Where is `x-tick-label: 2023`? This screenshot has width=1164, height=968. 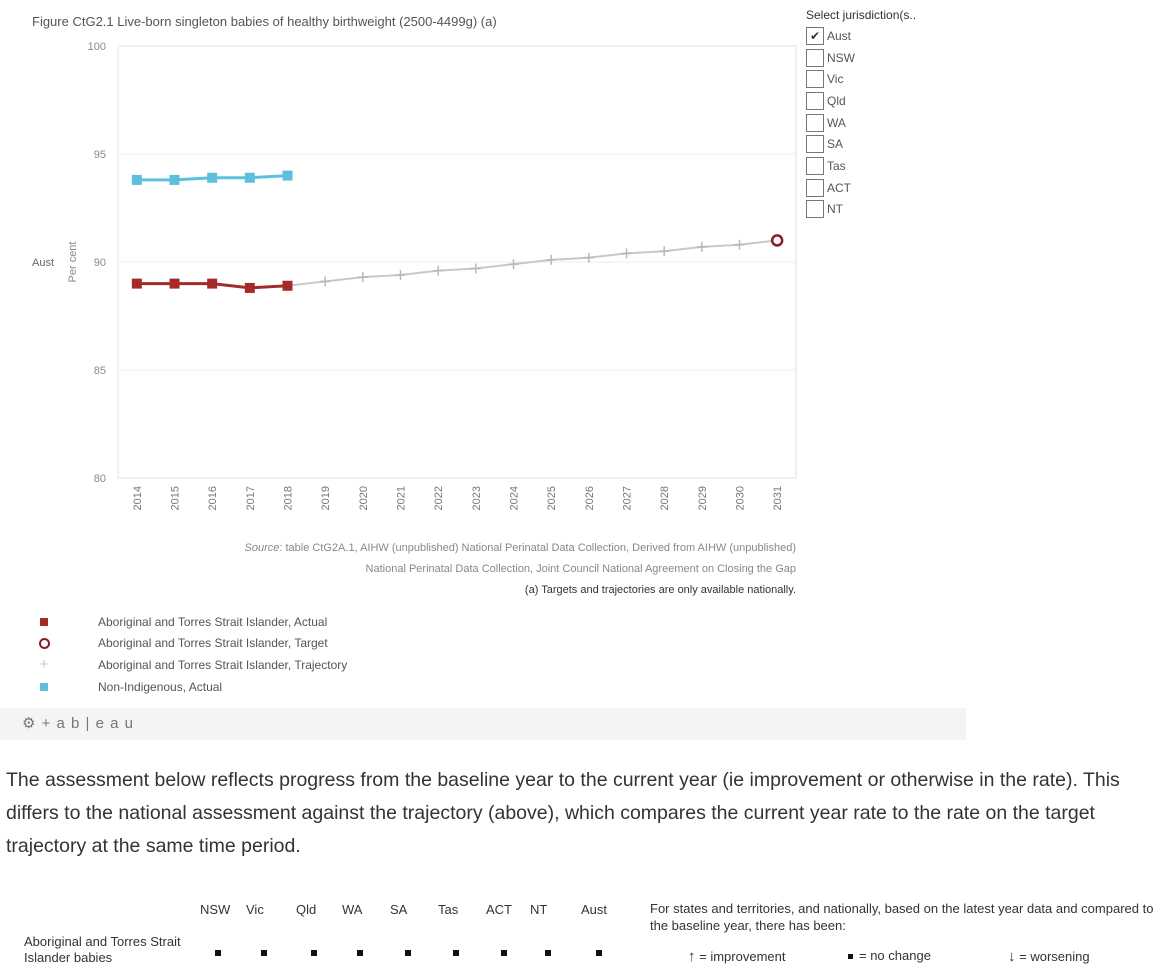
x-tick-label: 2023 is located at coordinates (477, 498).